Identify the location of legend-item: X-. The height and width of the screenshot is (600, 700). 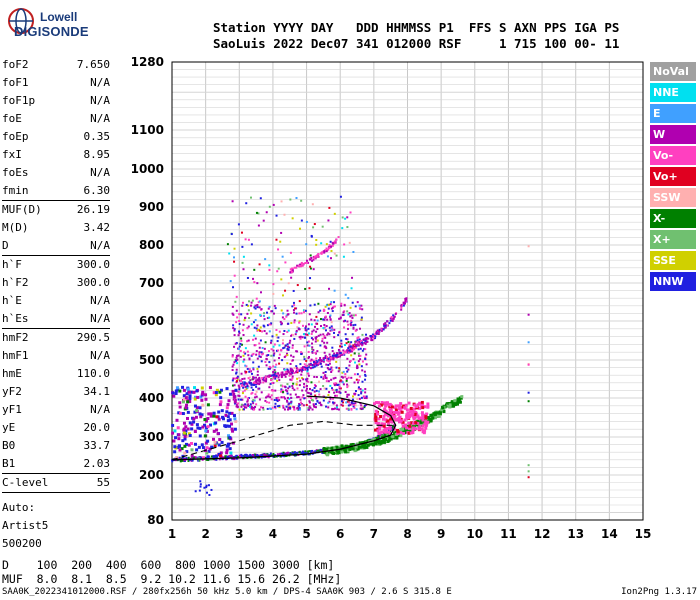
(673, 218).